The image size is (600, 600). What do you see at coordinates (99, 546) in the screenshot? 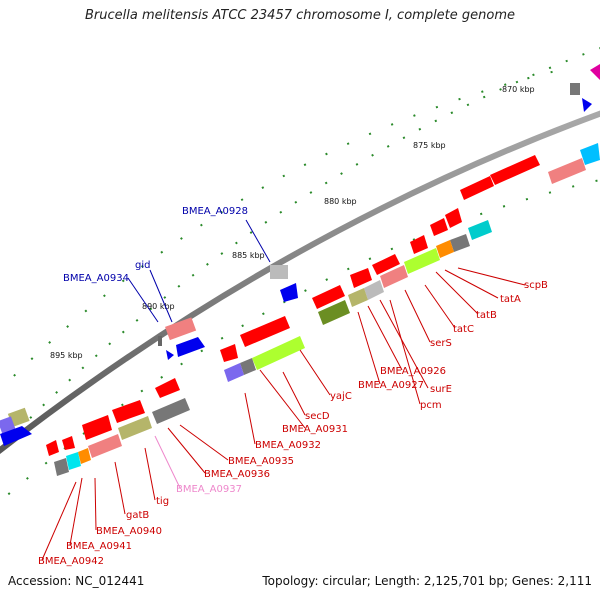
I see `gene-label-bmea-a0941: BMEA_A0941` at bounding box center [99, 546].